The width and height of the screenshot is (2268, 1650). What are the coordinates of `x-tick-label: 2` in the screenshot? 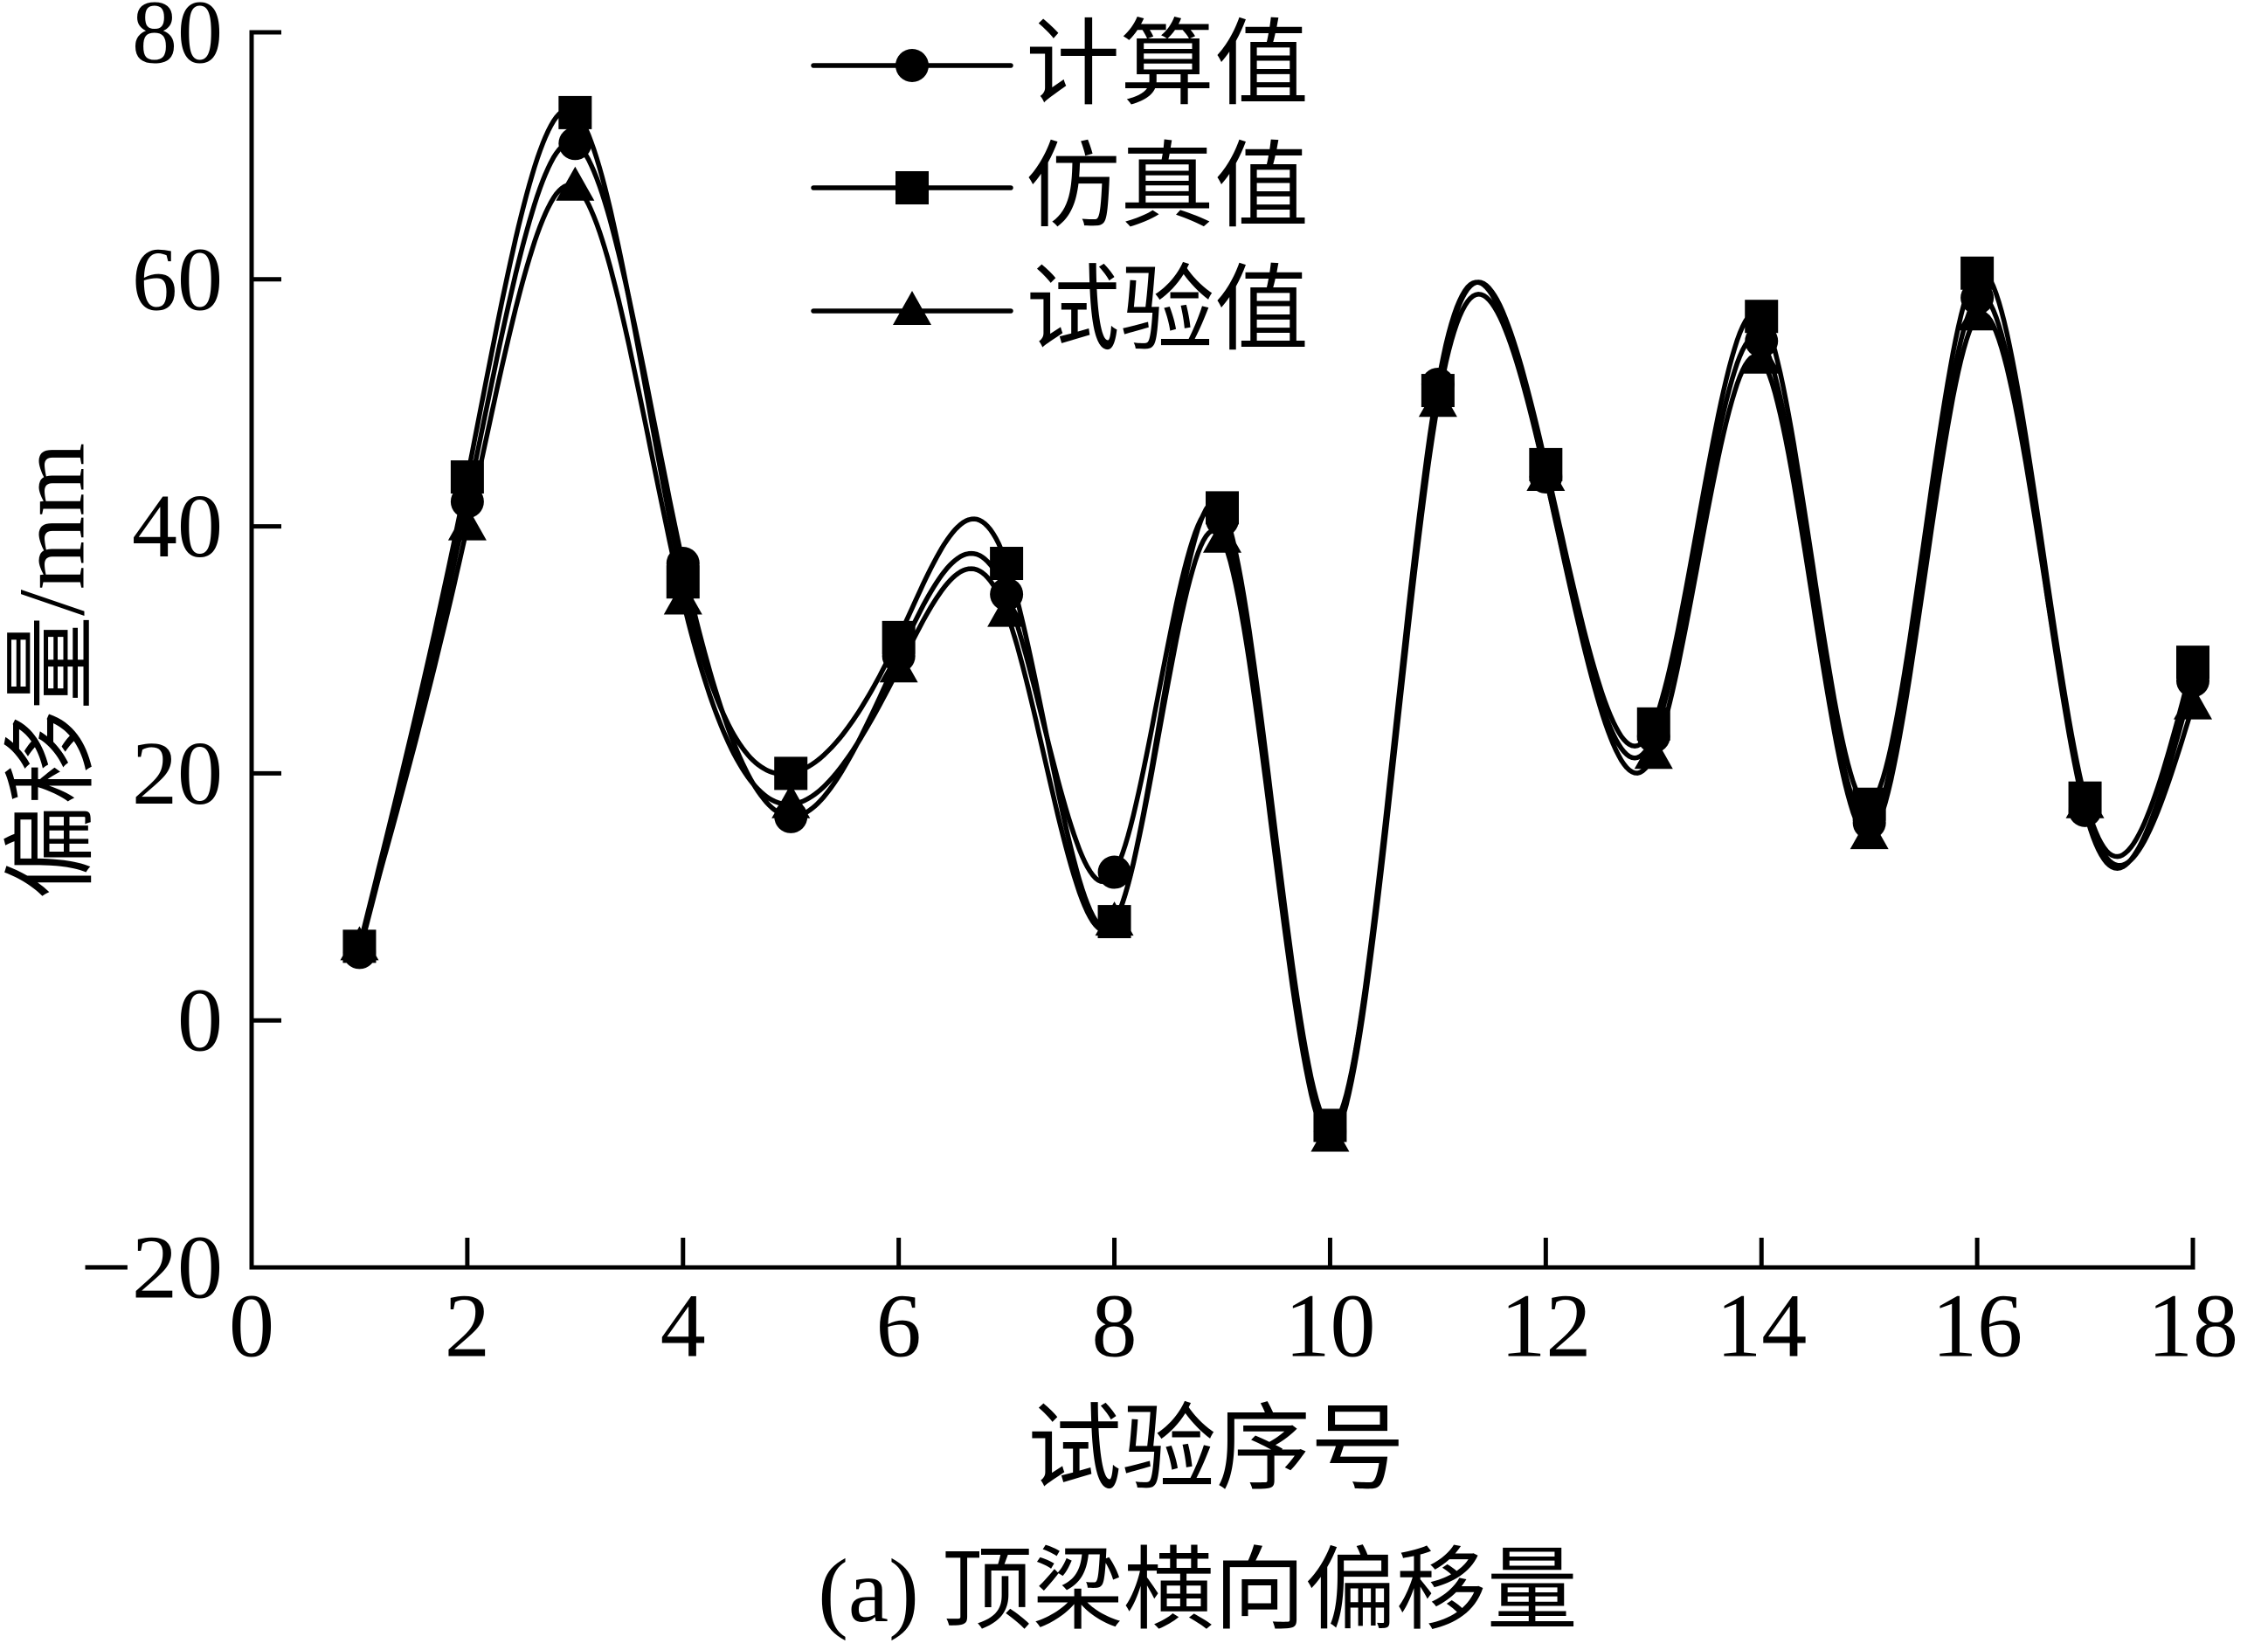 It's located at (468, 1326).